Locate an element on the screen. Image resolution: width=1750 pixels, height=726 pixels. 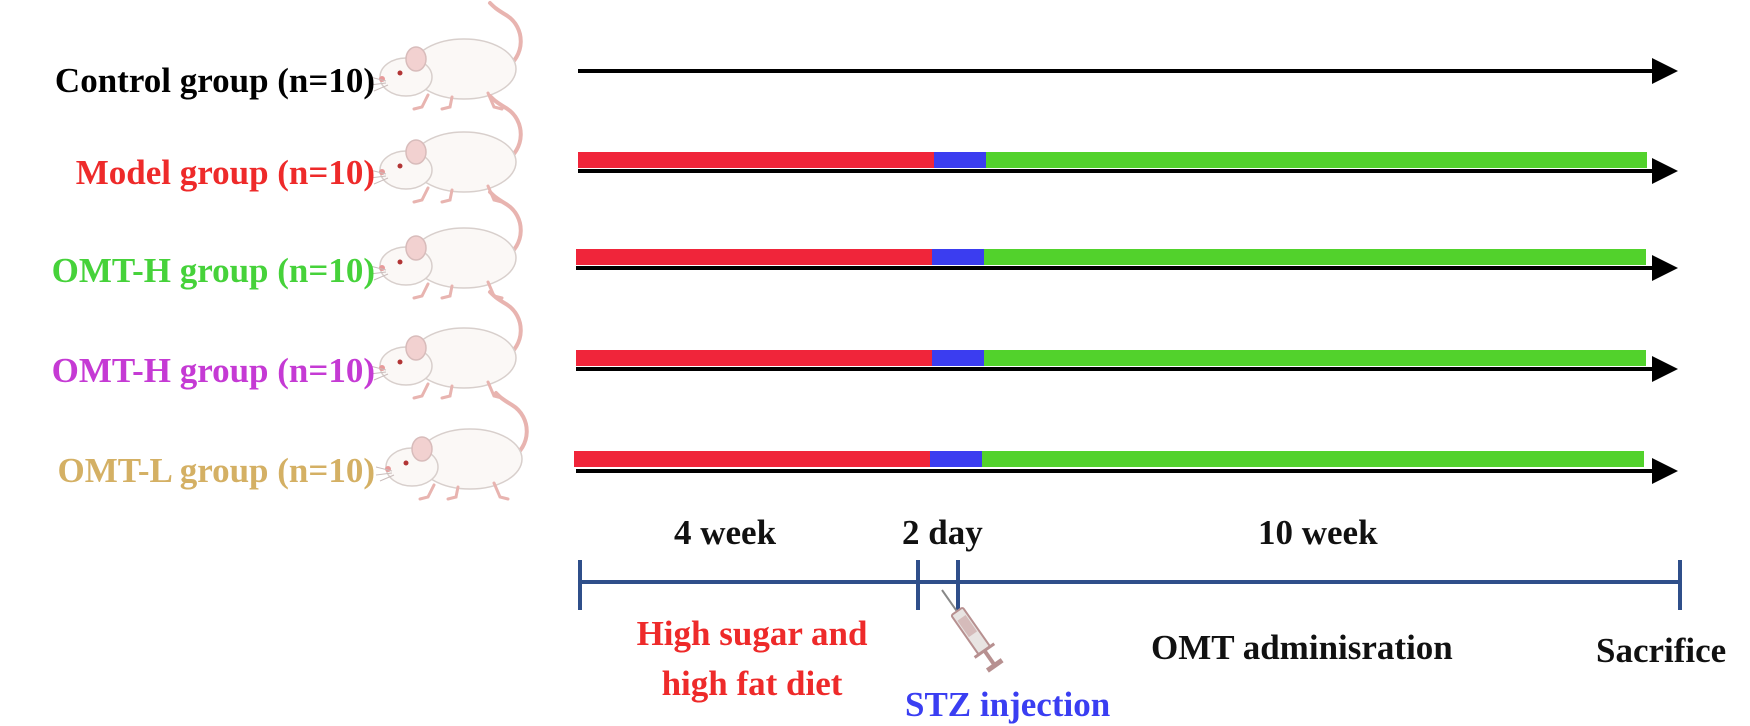
duration-diet: 4 week is located at coordinates (725, 532).